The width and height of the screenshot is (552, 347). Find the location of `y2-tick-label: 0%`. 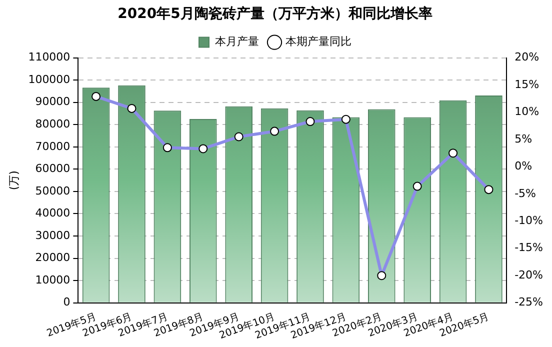

y2-tick-label: 0% is located at coordinates (523, 166).